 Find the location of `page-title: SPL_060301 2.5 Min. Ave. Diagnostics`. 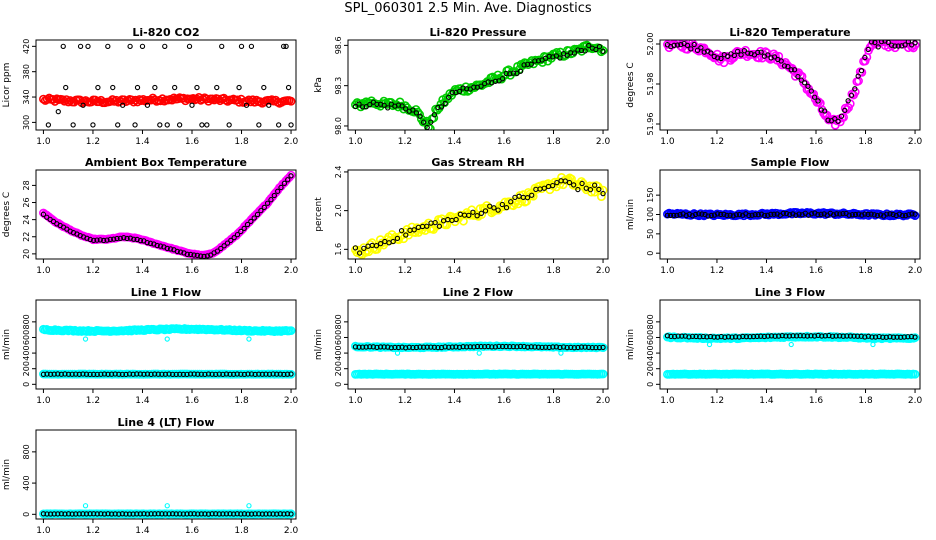

page-title: SPL_060301 2.5 Min. Ave. Diagnostics is located at coordinates (468, 8).